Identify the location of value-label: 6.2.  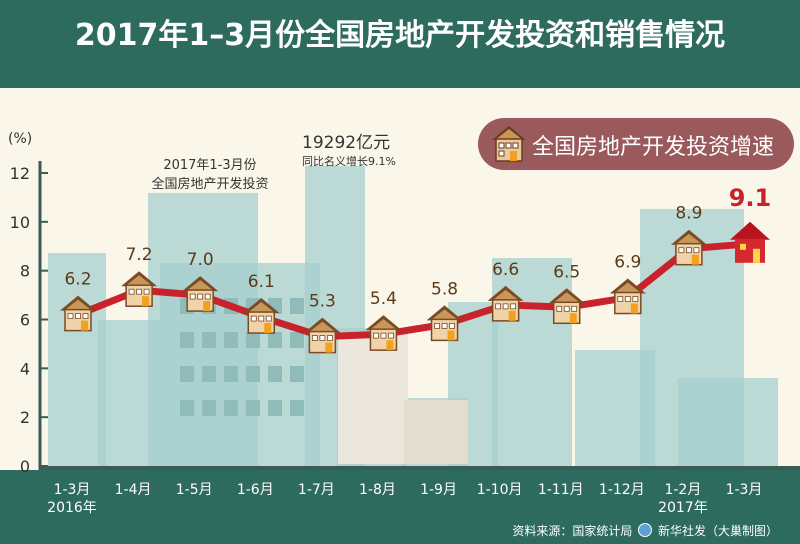
(77, 280).